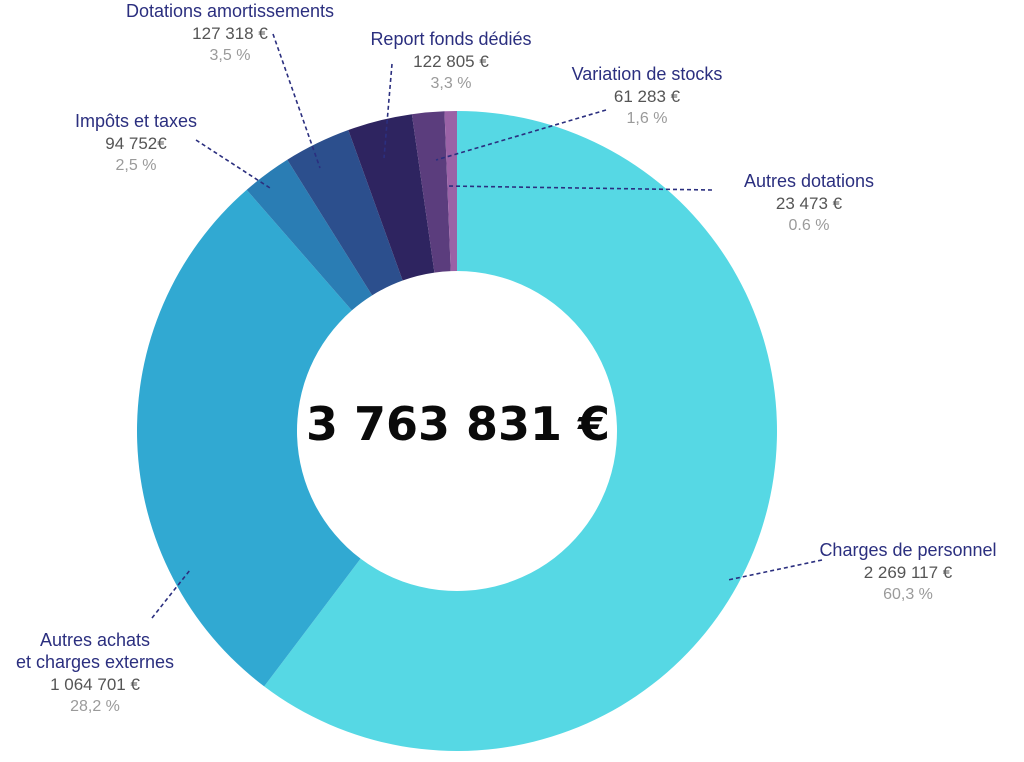 This screenshot has height=762, width=1024. What do you see at coordinates (647, 96) in the screenshot?
I see `slice-value-5: 61 283 €` at bounding box center [647, 96].